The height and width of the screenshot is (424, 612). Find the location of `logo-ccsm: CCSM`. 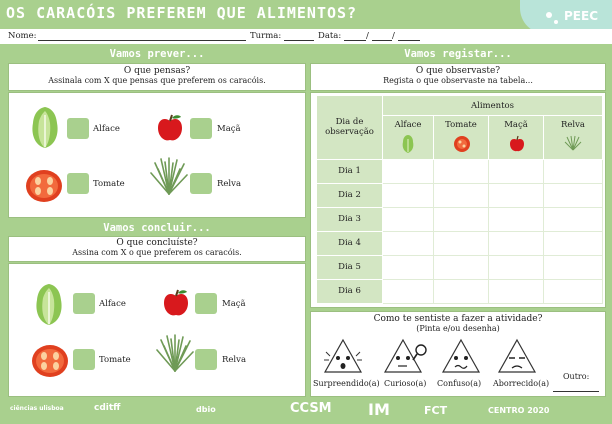

logo-ccsm: CCSM is located at coordinates (311, 408).